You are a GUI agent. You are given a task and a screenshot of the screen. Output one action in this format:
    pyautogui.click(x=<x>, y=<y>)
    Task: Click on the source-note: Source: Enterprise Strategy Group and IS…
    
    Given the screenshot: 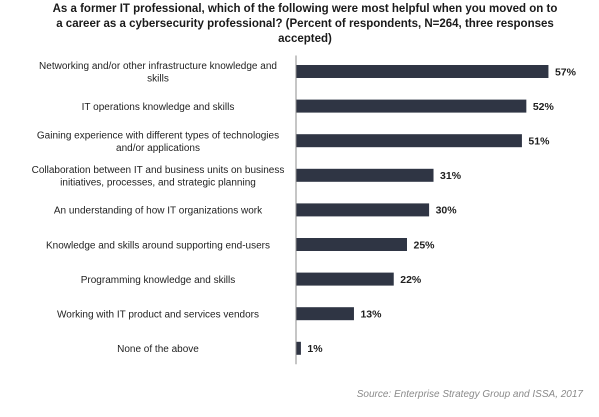 What is the action you would take?
    pyautogui.click(x=469, y=394)
    